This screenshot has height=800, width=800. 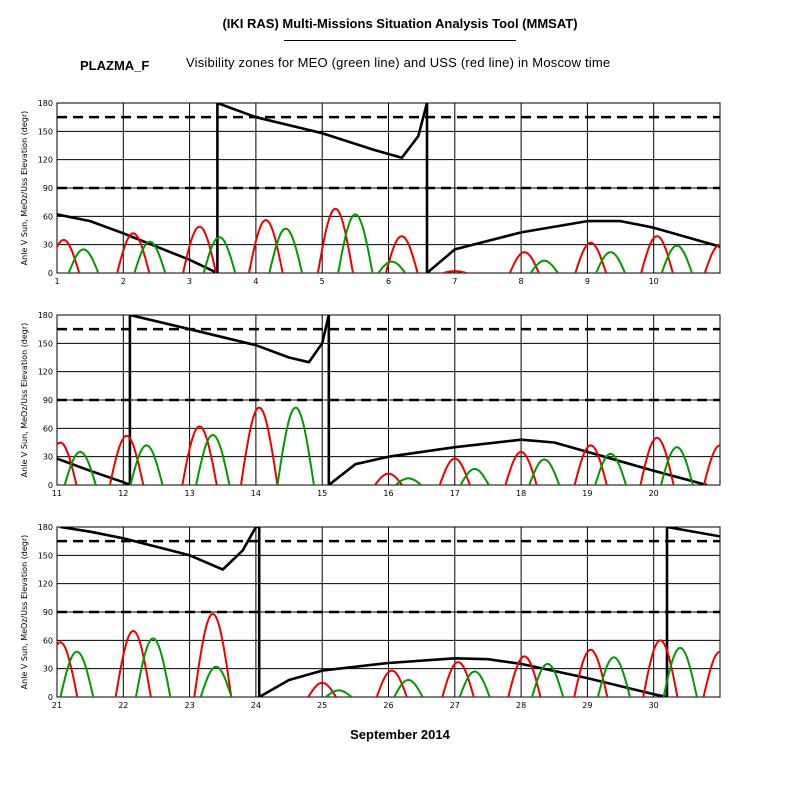 I want to click on x-tick-label: 7, so click(x=454, y=281).